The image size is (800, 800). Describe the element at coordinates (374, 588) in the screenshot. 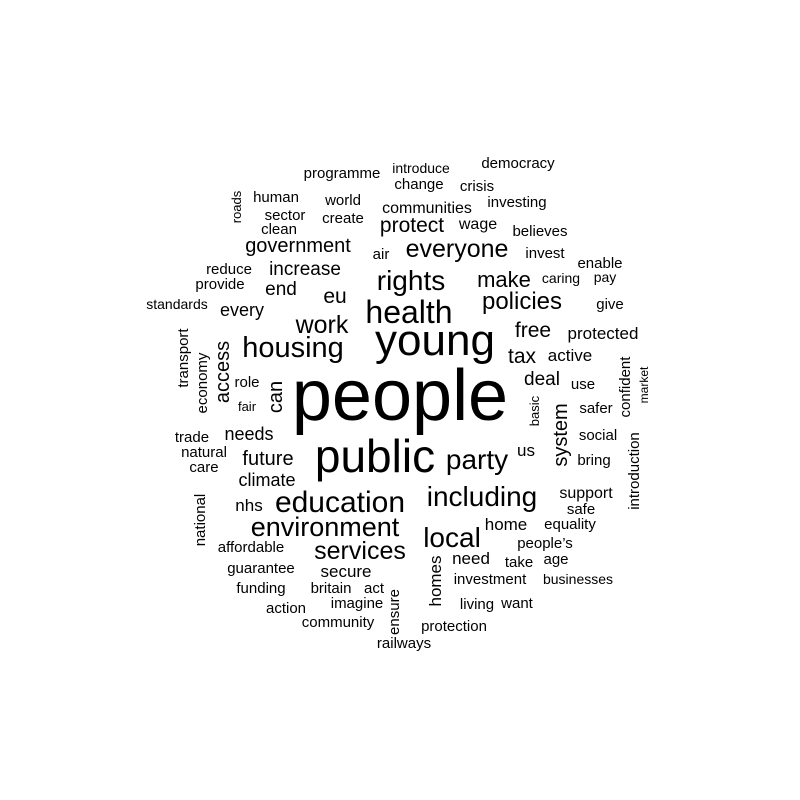

I see `word: act` at that location.